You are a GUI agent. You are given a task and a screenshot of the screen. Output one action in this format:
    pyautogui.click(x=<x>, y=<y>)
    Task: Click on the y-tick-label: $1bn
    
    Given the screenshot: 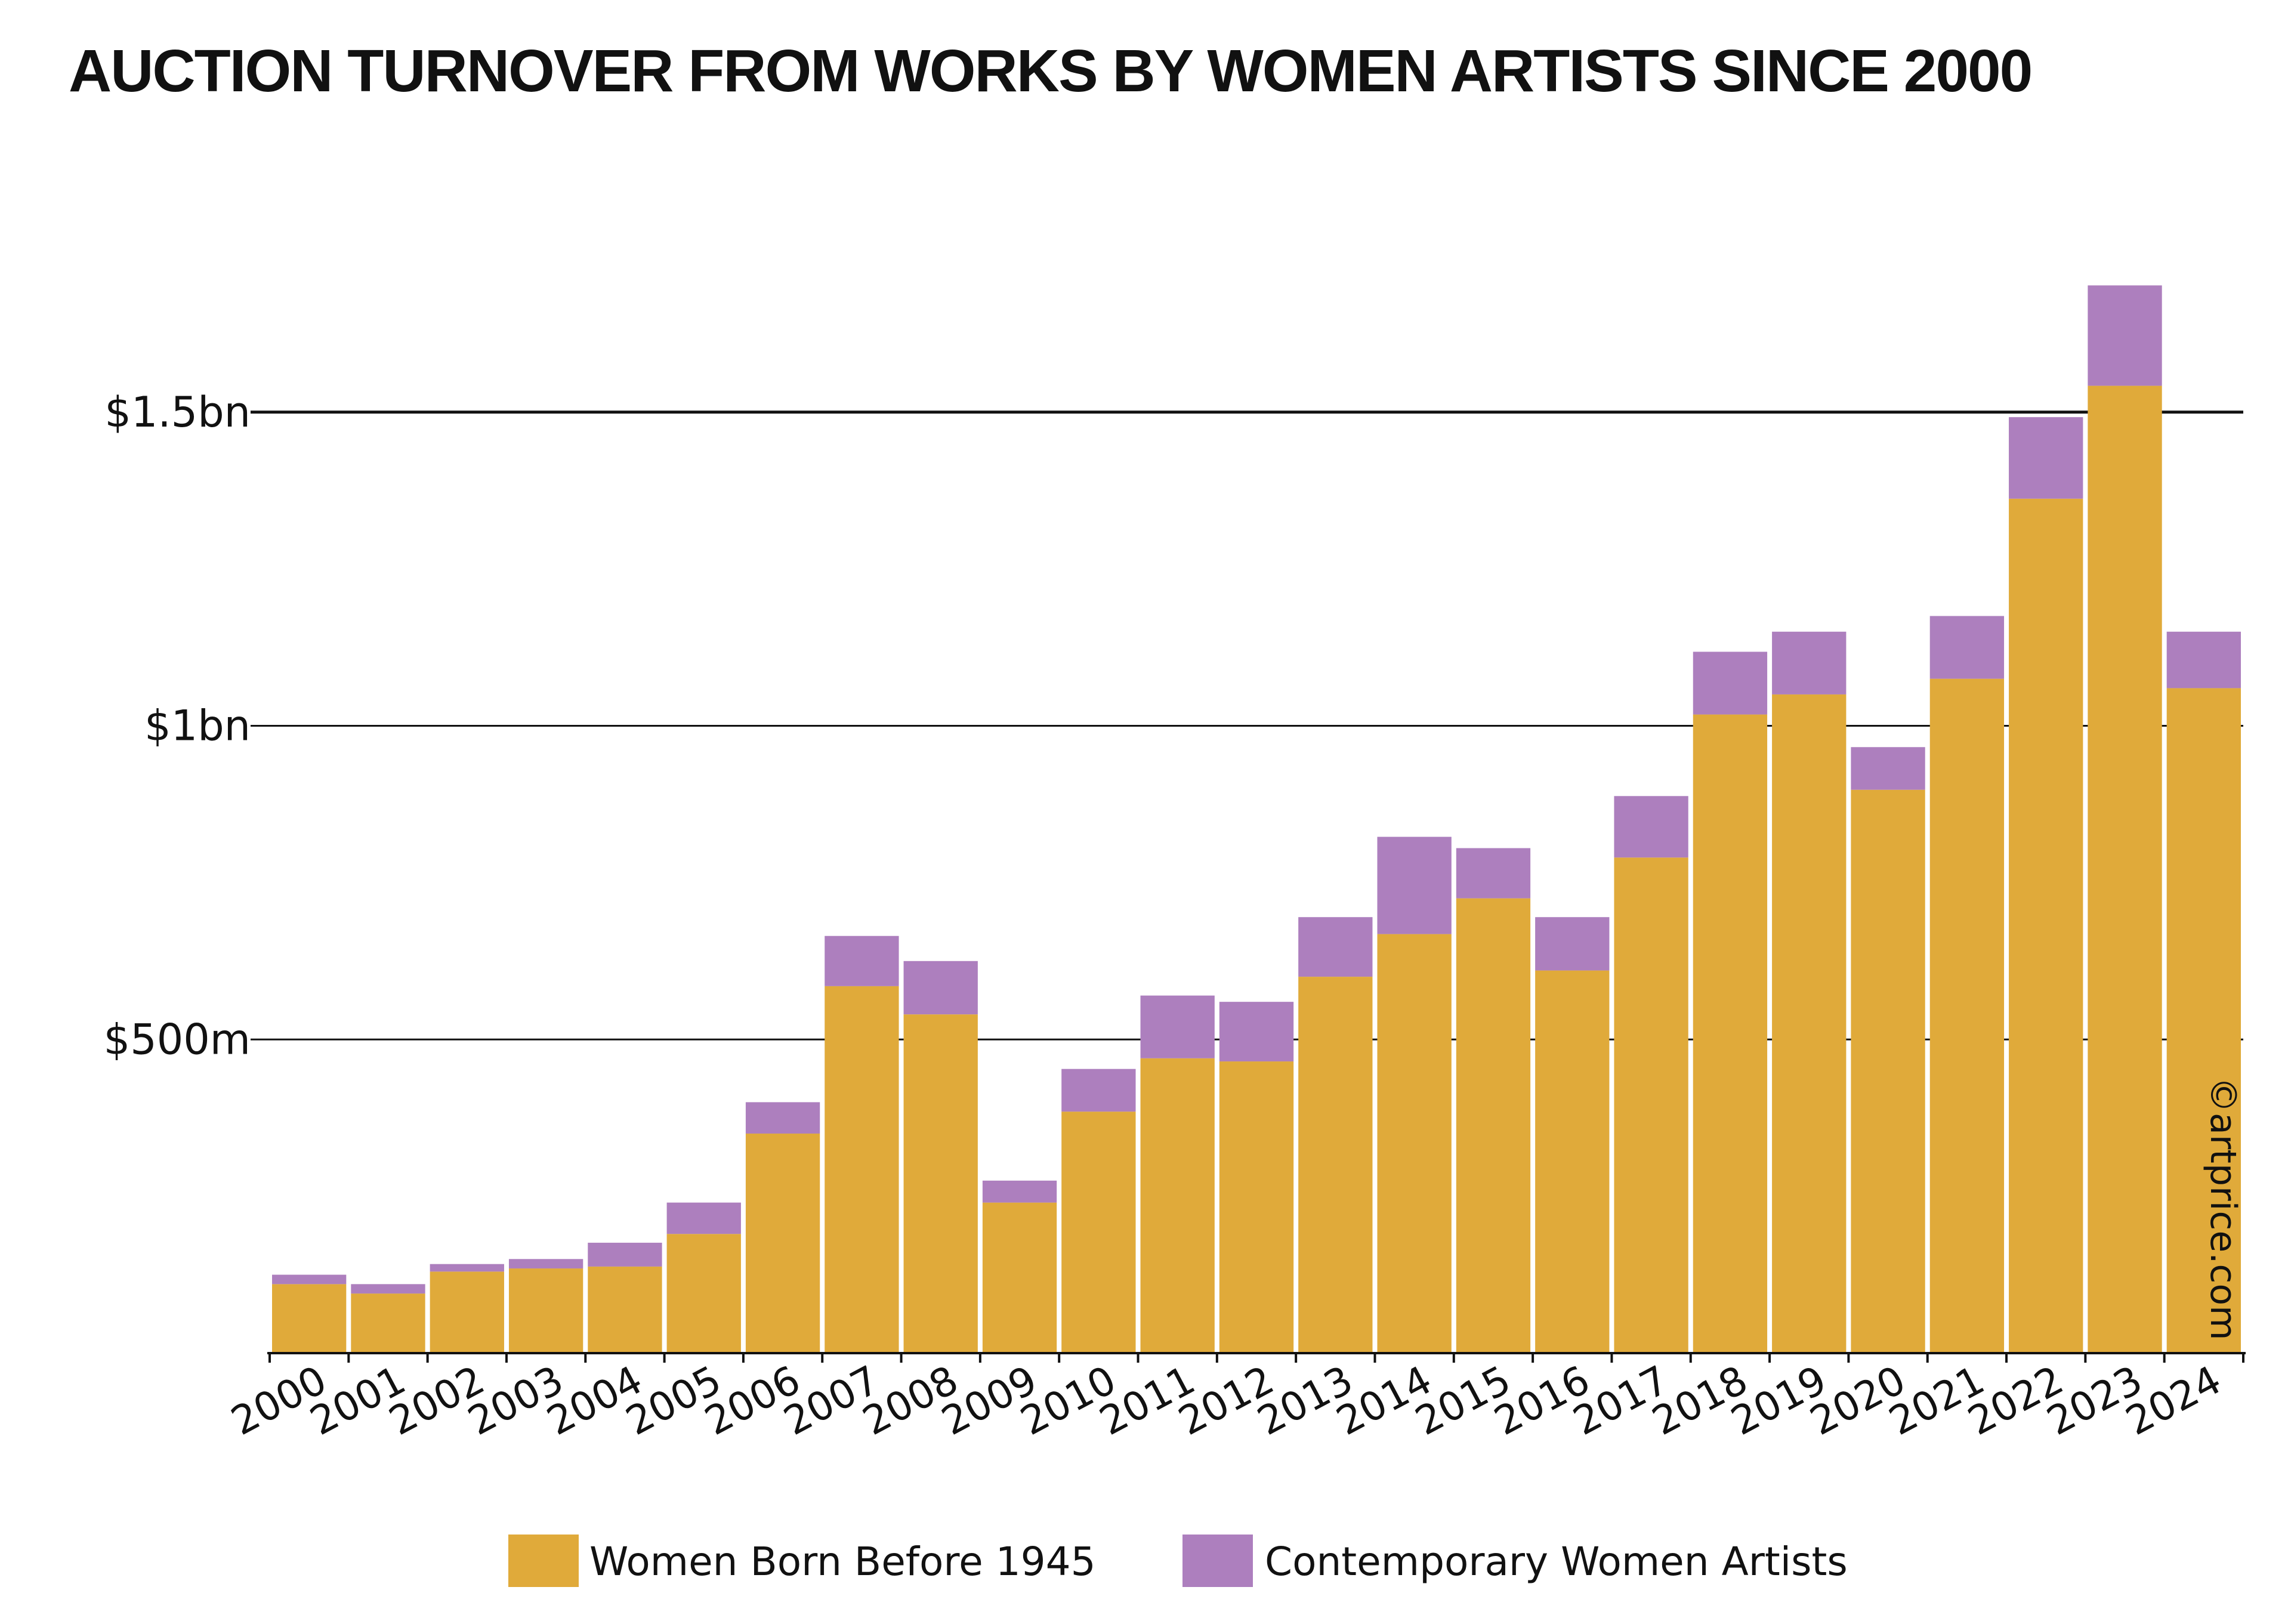 What is the action you would take?
    pyautogui.click(x=197, y=726)
    